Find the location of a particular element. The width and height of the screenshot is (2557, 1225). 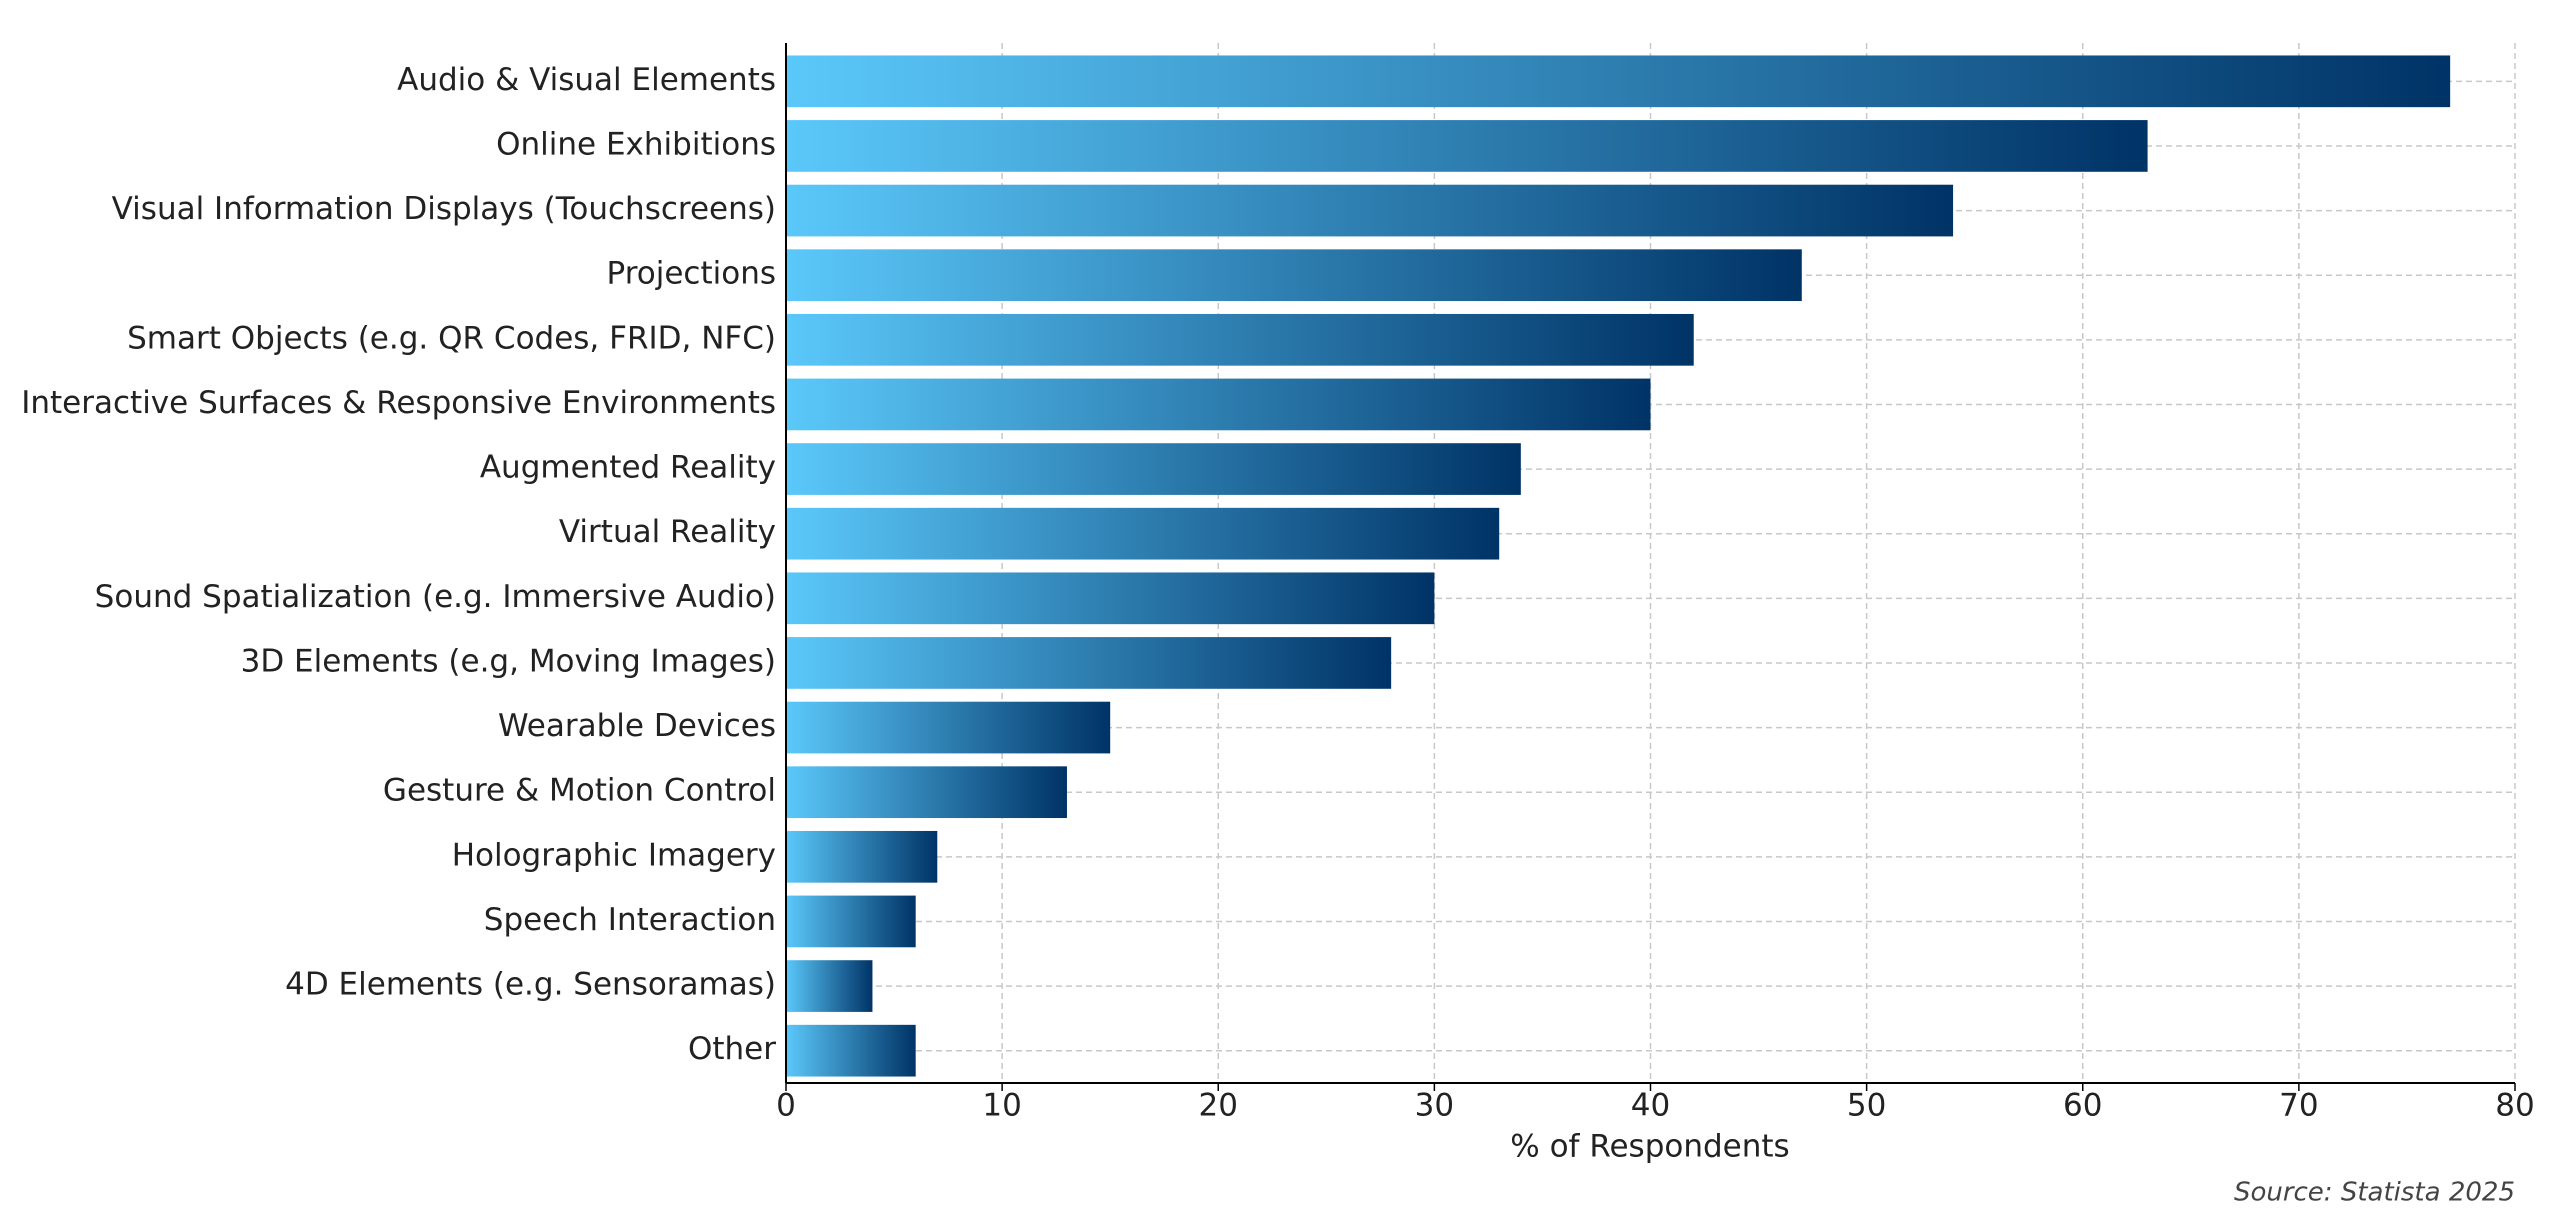

y-tick-label: Other is located at coordinates (732, 1049).